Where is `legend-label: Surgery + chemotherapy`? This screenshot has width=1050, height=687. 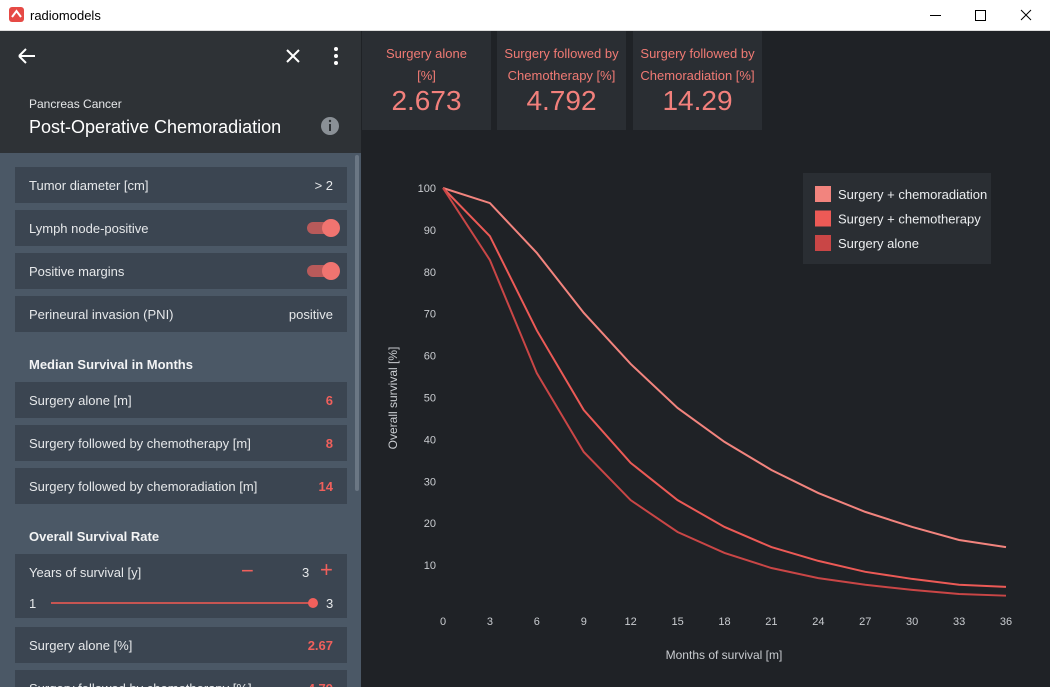
legend-label: Surgery + chemotherapy is located at coordinates (909, 219).